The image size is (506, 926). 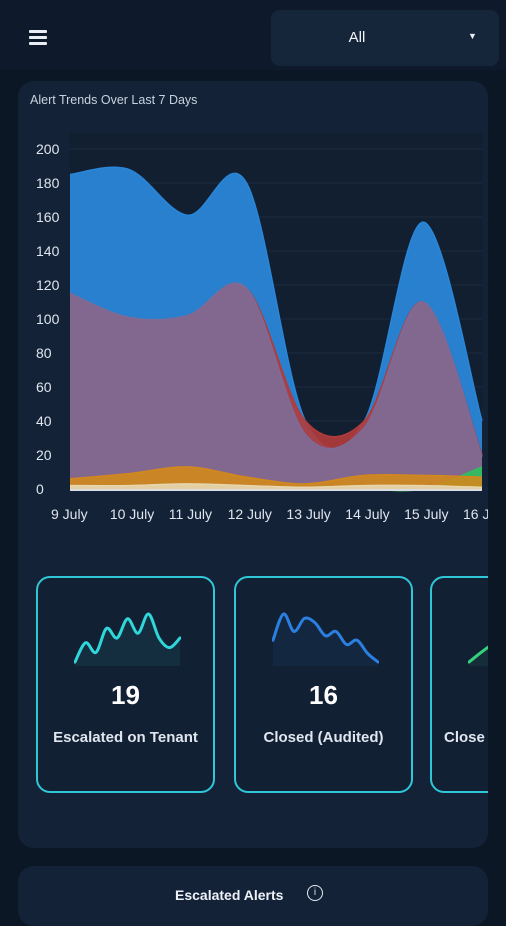 What do you see at coordinates (190, 514) in the screenshot?
I see `chart-x-tick-label: 11 July` at bounding box center [190, 514].